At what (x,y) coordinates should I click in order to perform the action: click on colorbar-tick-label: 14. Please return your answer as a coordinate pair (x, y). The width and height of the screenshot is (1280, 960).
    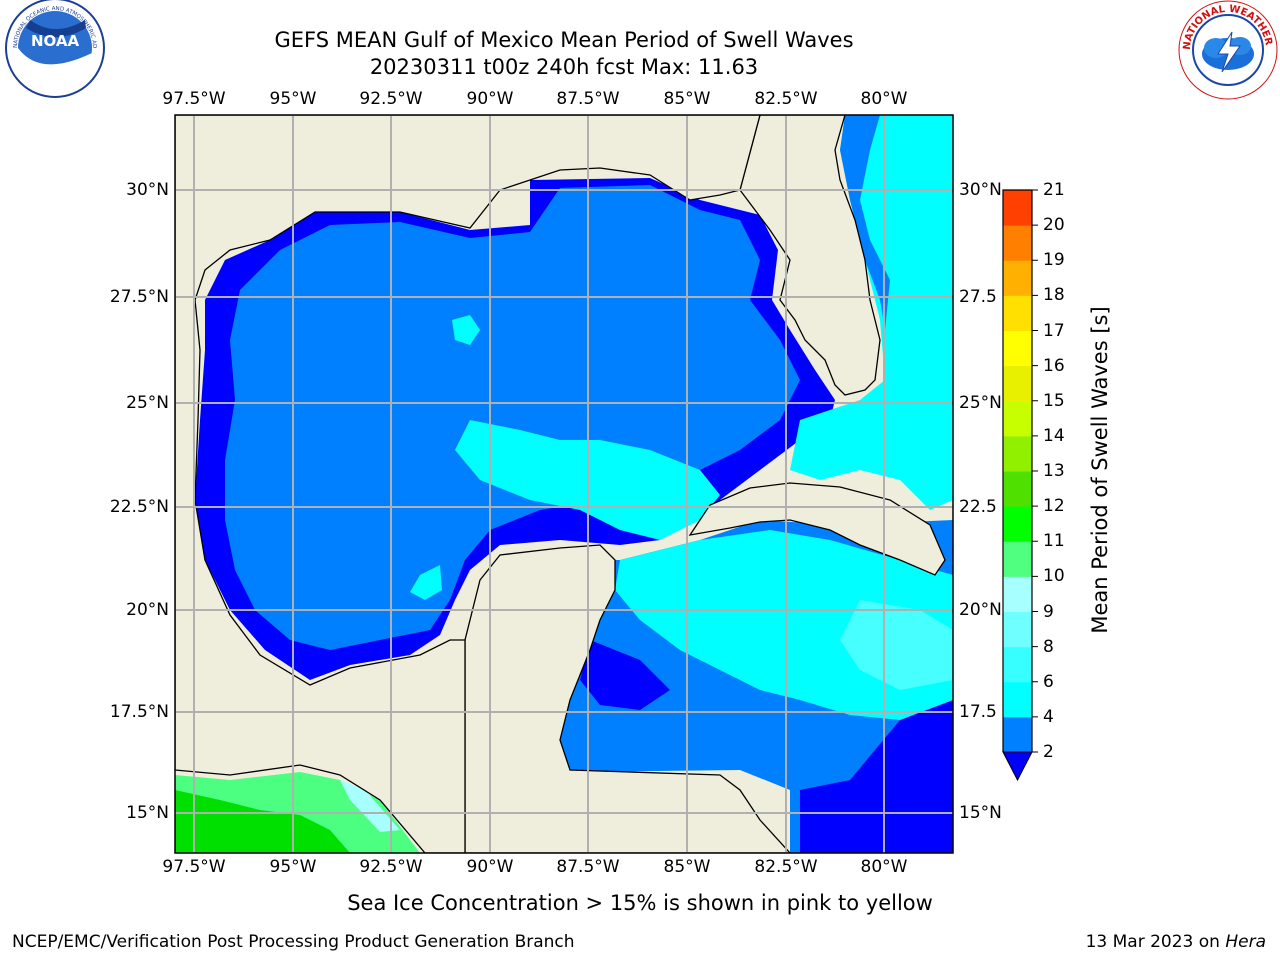
    Looking at the image, I should click on (1054, 435).